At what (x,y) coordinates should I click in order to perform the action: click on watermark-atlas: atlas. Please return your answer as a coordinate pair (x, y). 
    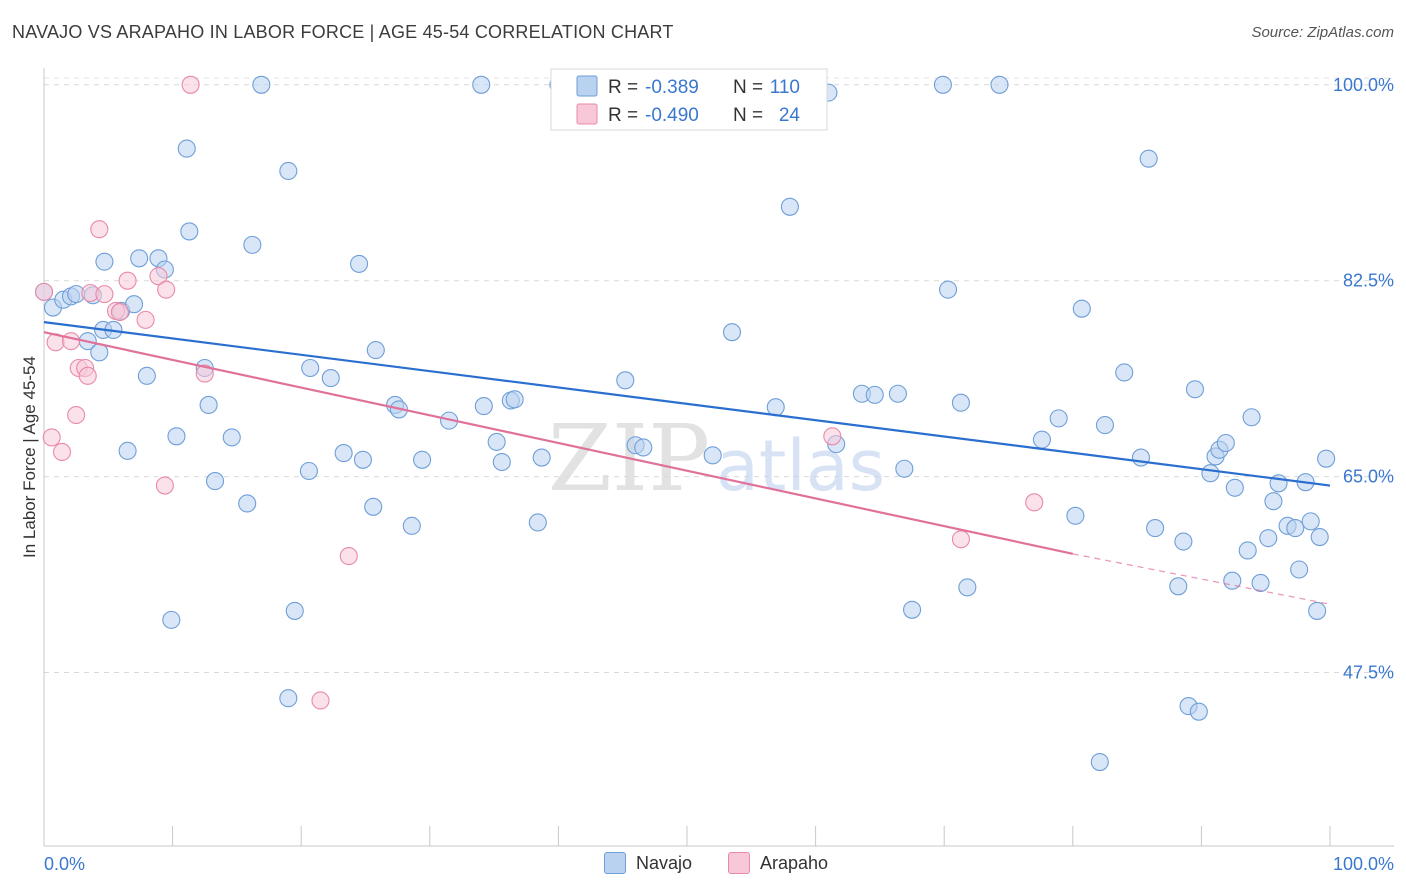
    Looking at the image, I should click on (800, 466).